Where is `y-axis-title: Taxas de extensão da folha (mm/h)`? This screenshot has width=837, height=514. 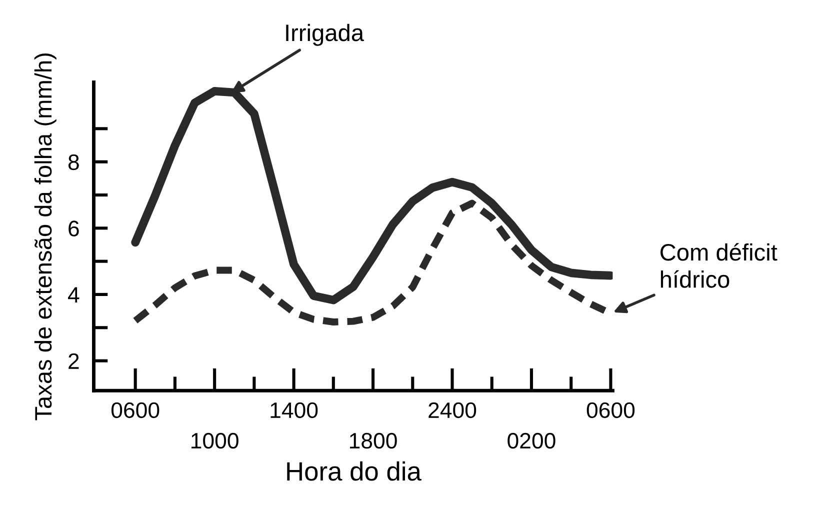 y-axis-title: Taxas de extensão da folha (mm/h) is located at coordinates (45, 237).